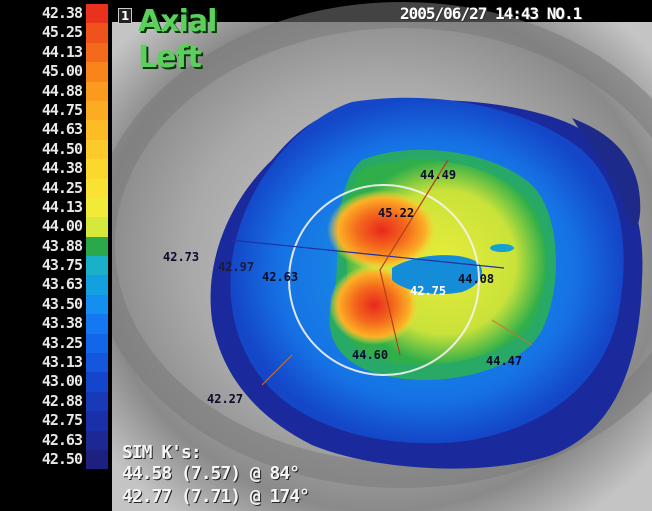 This screenshot has width=652, height=511. Describe the element at coordinates (62, 362) in the screenshot. I see `scale-label: 43.13` at that location.